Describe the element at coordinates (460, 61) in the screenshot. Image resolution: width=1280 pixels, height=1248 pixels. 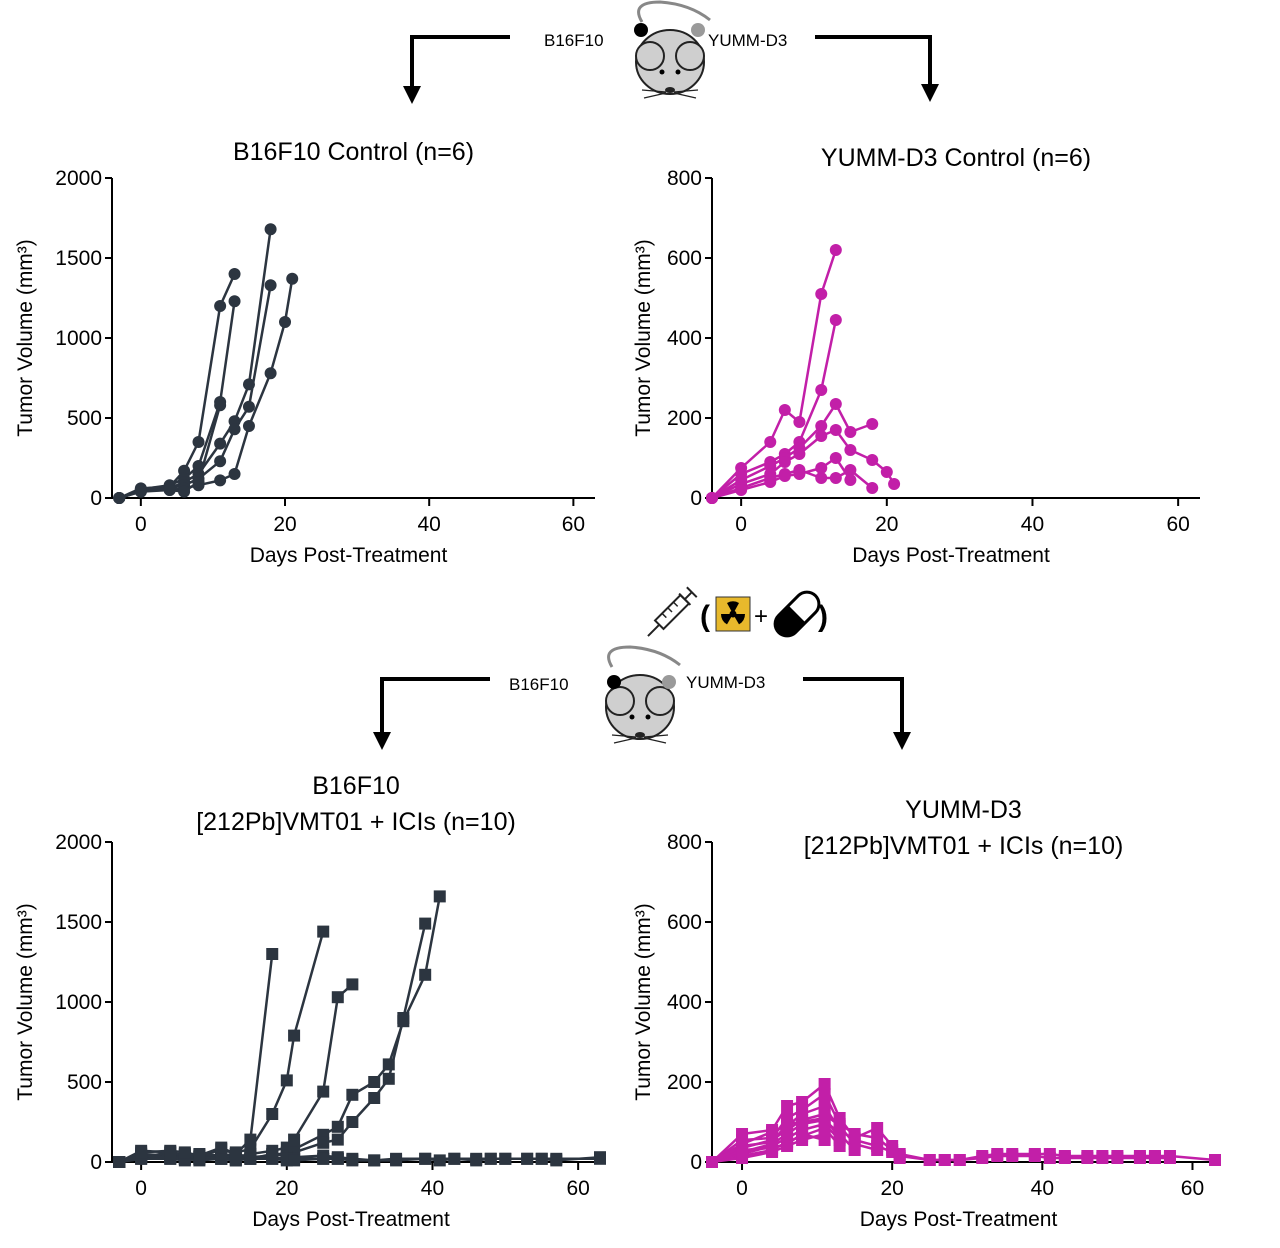
I see `left-arrow-line` at that location.